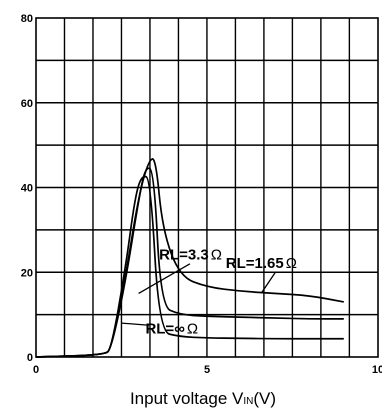  I want to click on x-axis-label-unit: (V), so click(264, 398).